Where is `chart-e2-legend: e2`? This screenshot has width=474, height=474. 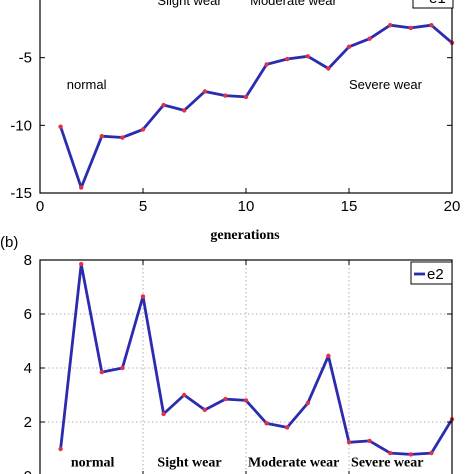
chart-e2-legend: e2 is located at coordinates (431, 273).